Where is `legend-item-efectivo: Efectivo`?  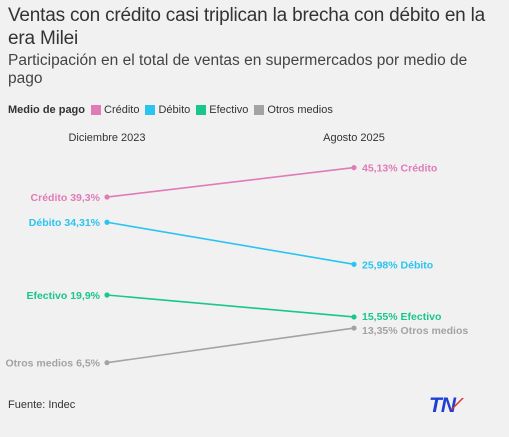 legend-item-efectivo: Efectivo is located at coordinates (222, 110).